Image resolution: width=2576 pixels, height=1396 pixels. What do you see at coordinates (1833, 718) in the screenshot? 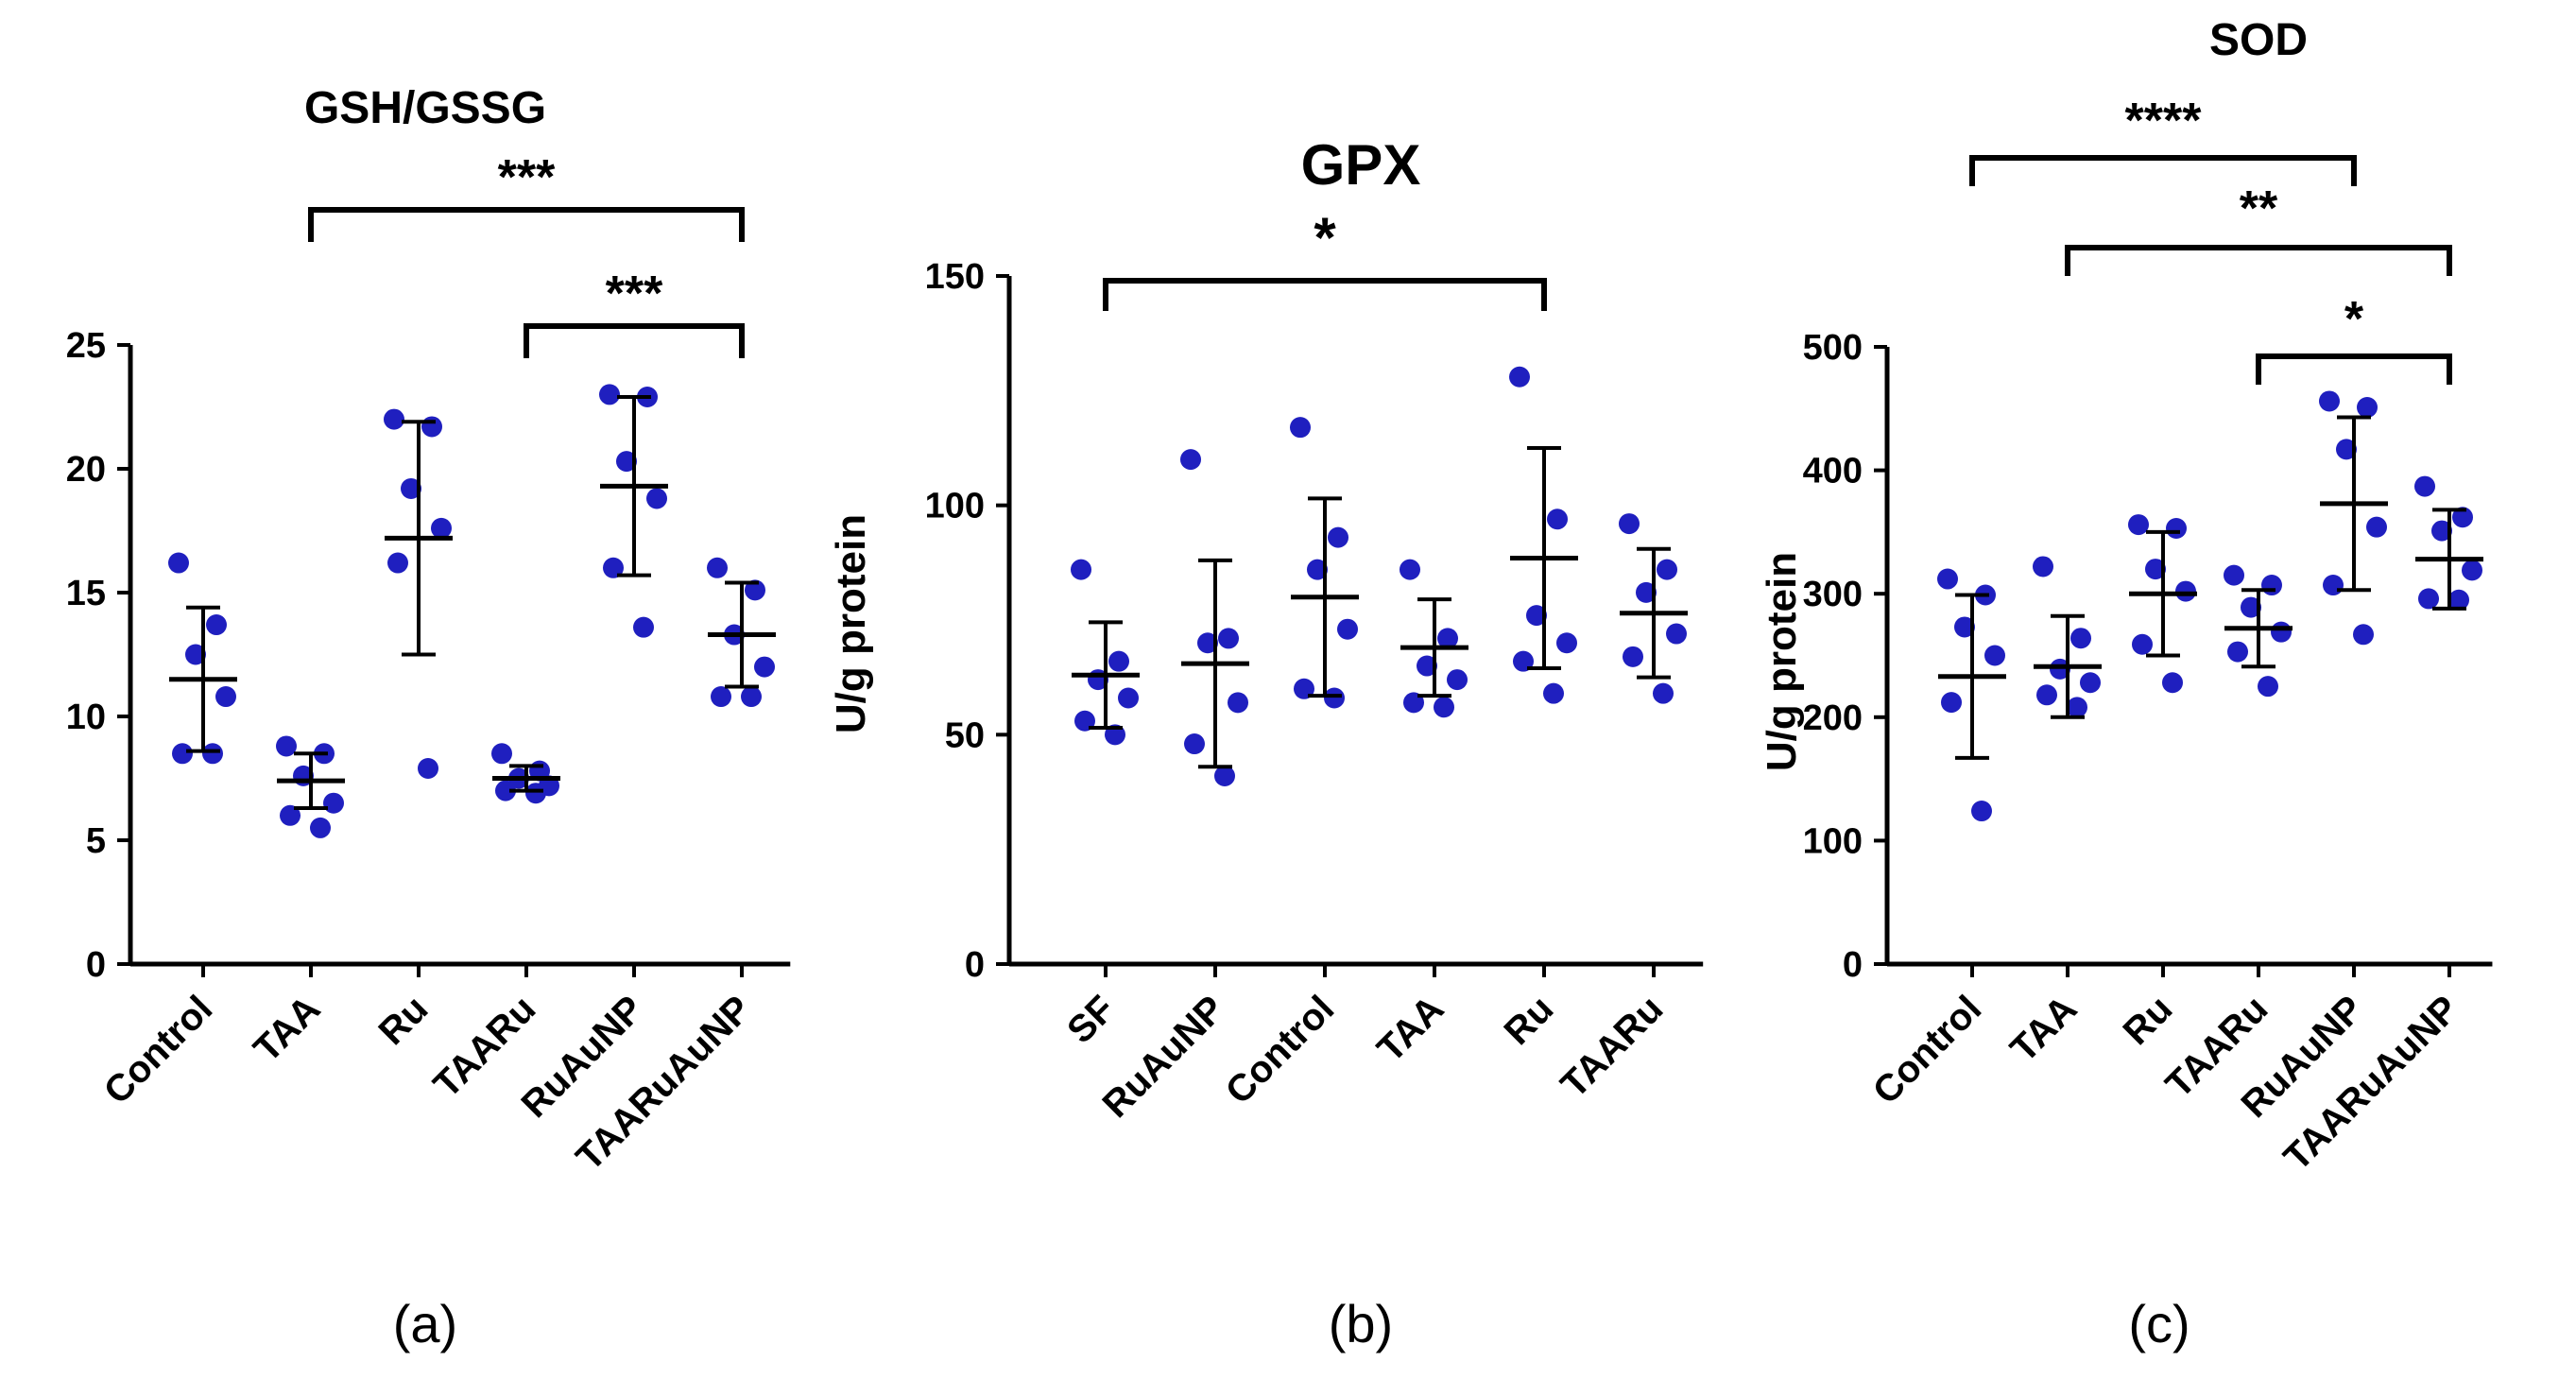
I see `y-tick-label: 200` at bounding box center [1833, 718].